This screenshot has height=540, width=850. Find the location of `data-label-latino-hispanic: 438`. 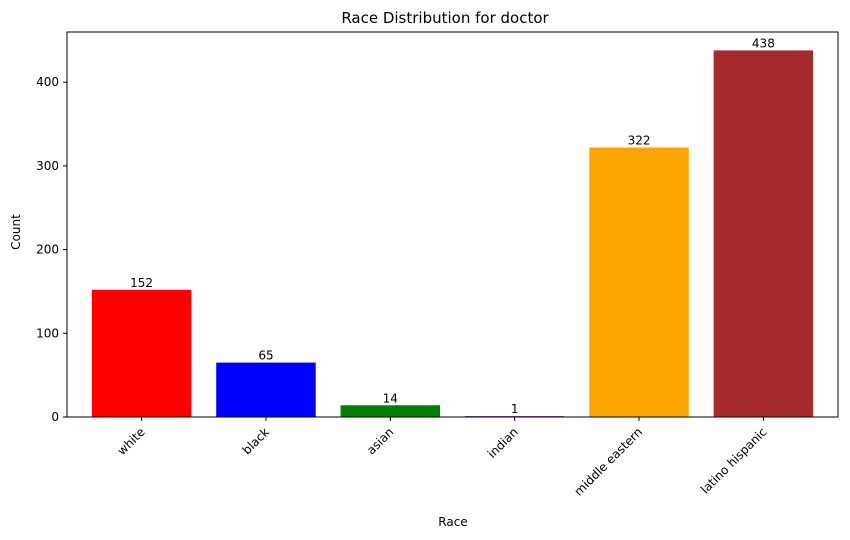

data-label-latino-hispanic: 438 is located at coordinates (763, 43).